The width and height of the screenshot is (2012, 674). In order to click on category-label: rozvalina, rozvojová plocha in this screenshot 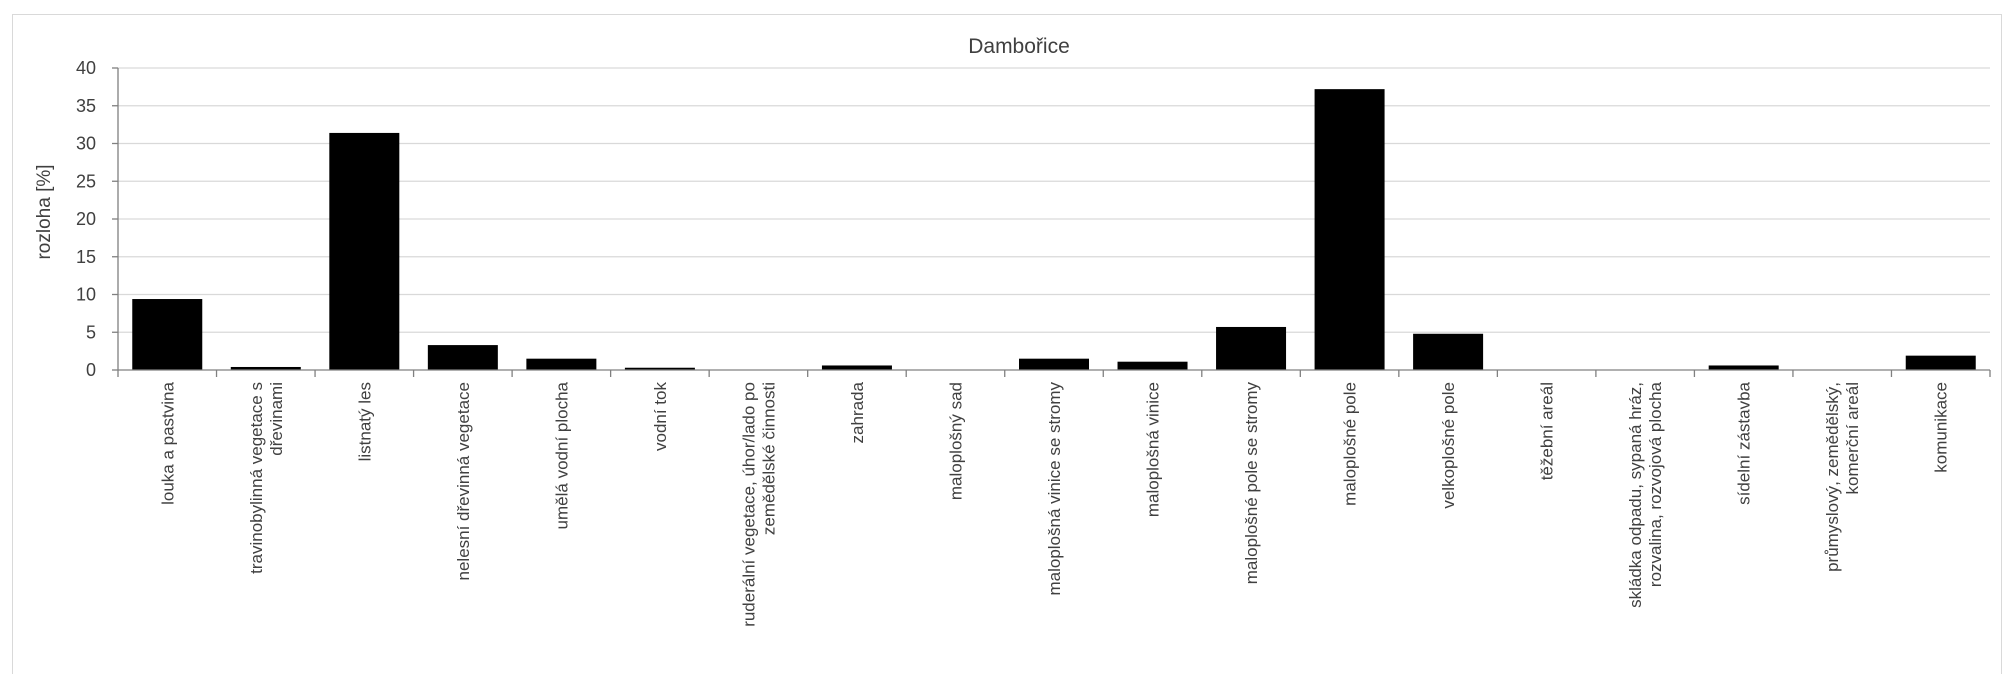, I will do `click(1655, 484)`.